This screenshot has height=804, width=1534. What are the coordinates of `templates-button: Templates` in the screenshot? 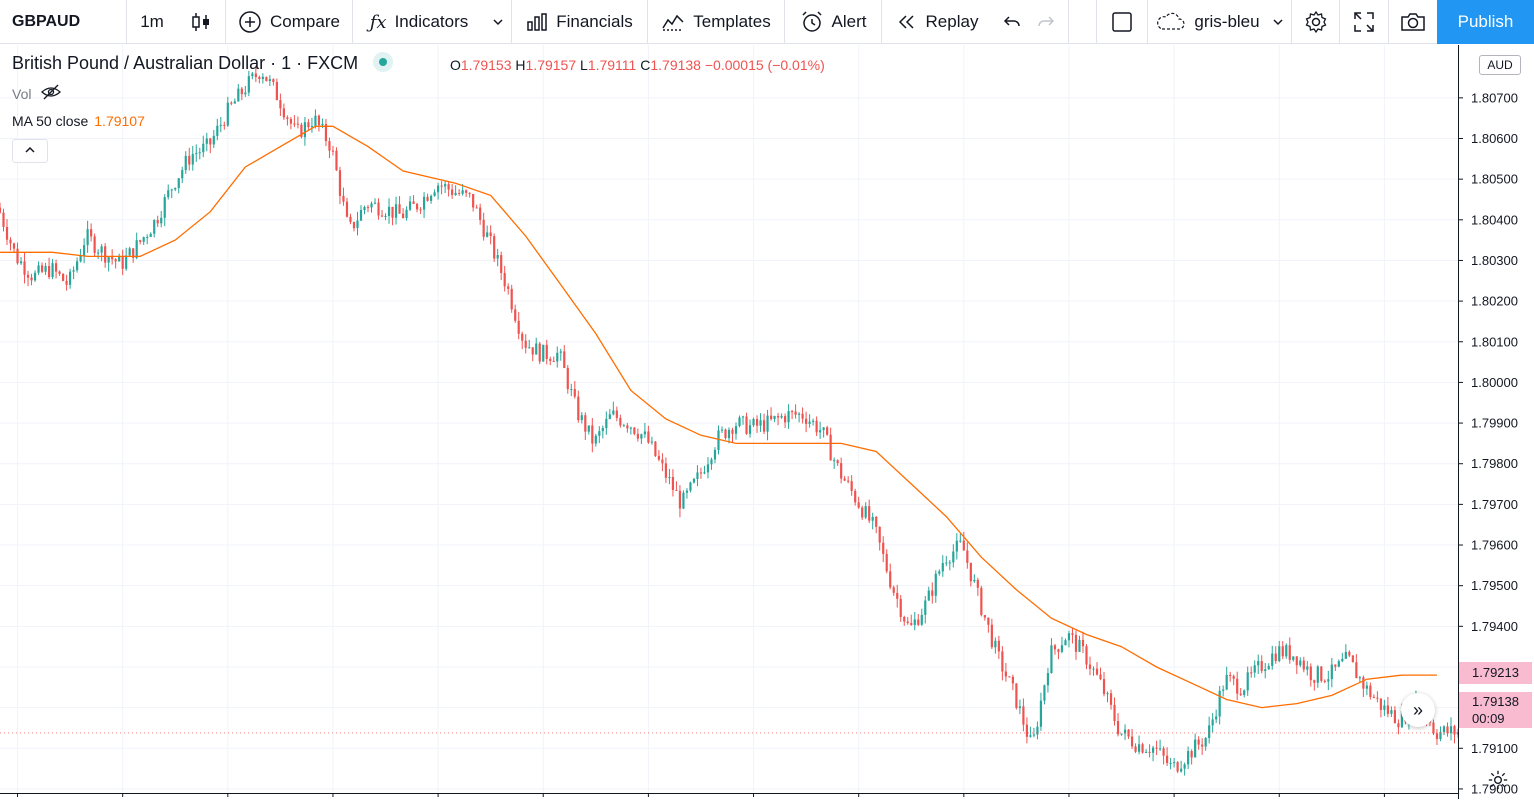 It's located at (716, 22).